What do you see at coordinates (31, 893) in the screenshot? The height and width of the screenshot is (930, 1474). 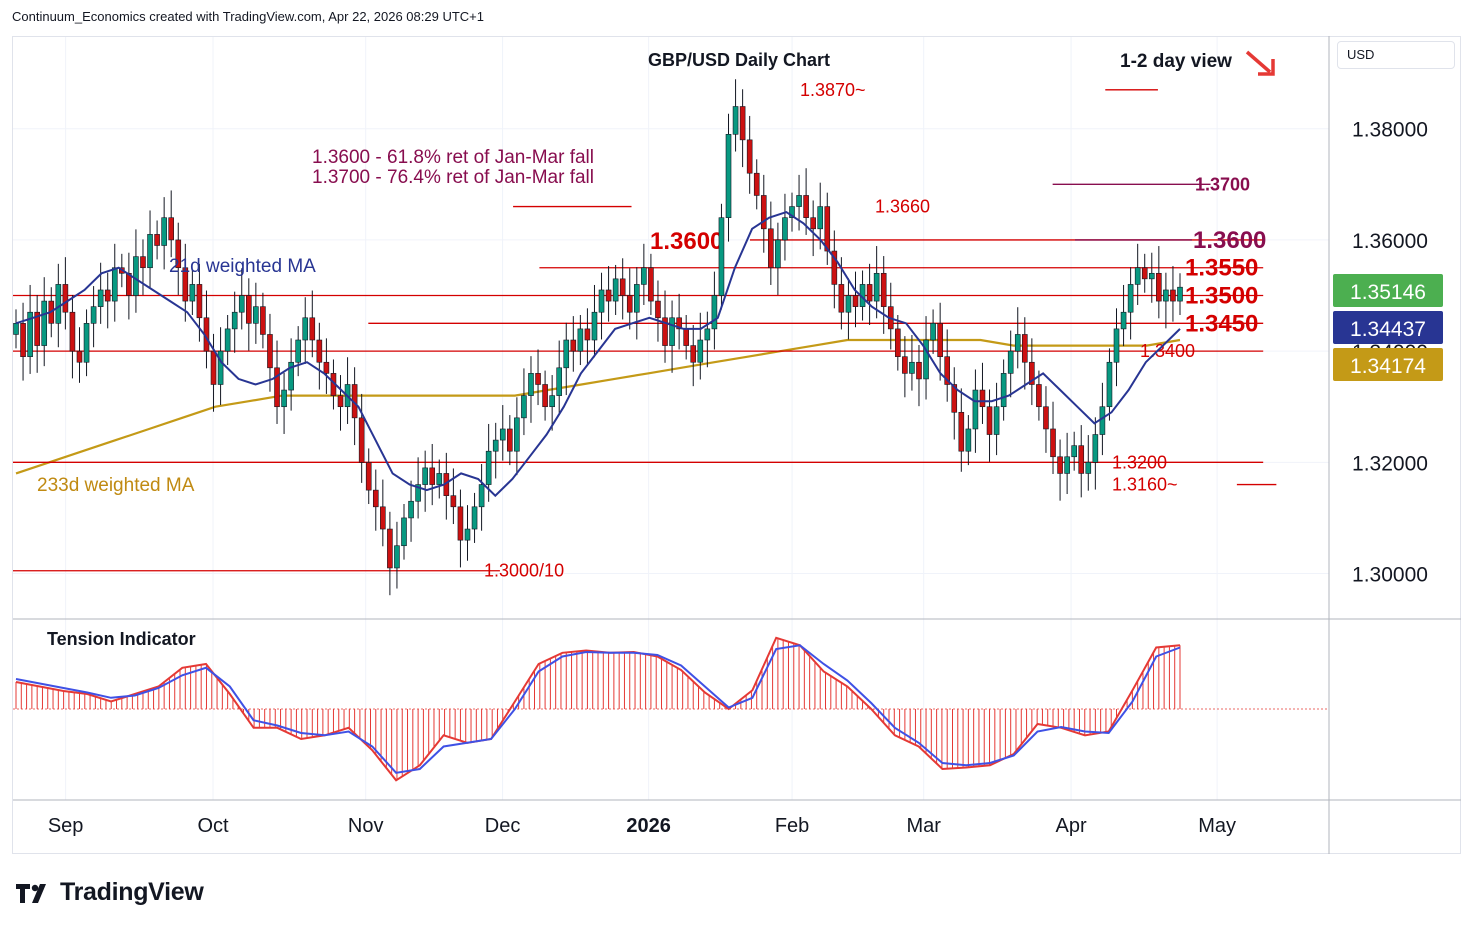 I see `tradingview-logo-icon` at bounding box center [31, 893].